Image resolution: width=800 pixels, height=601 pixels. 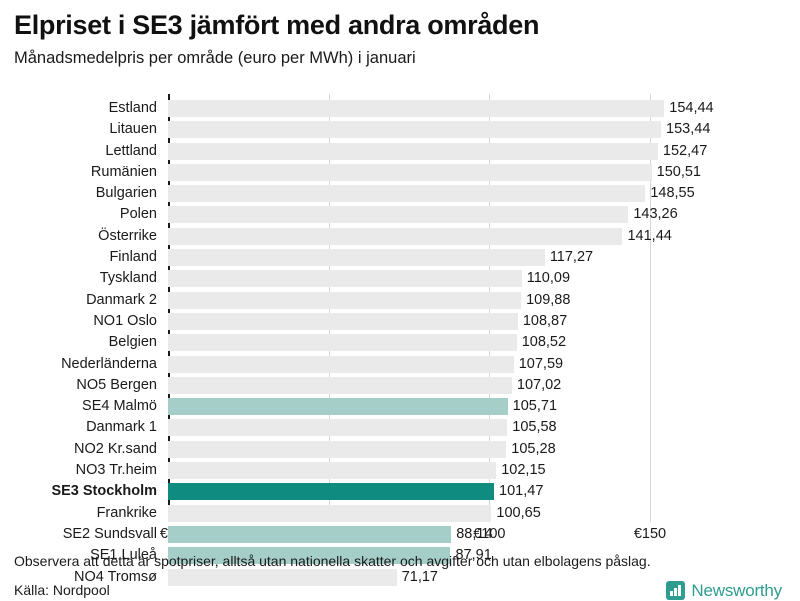 I want to click on brand-name: Newsworthy, so click(x=736, y=590).